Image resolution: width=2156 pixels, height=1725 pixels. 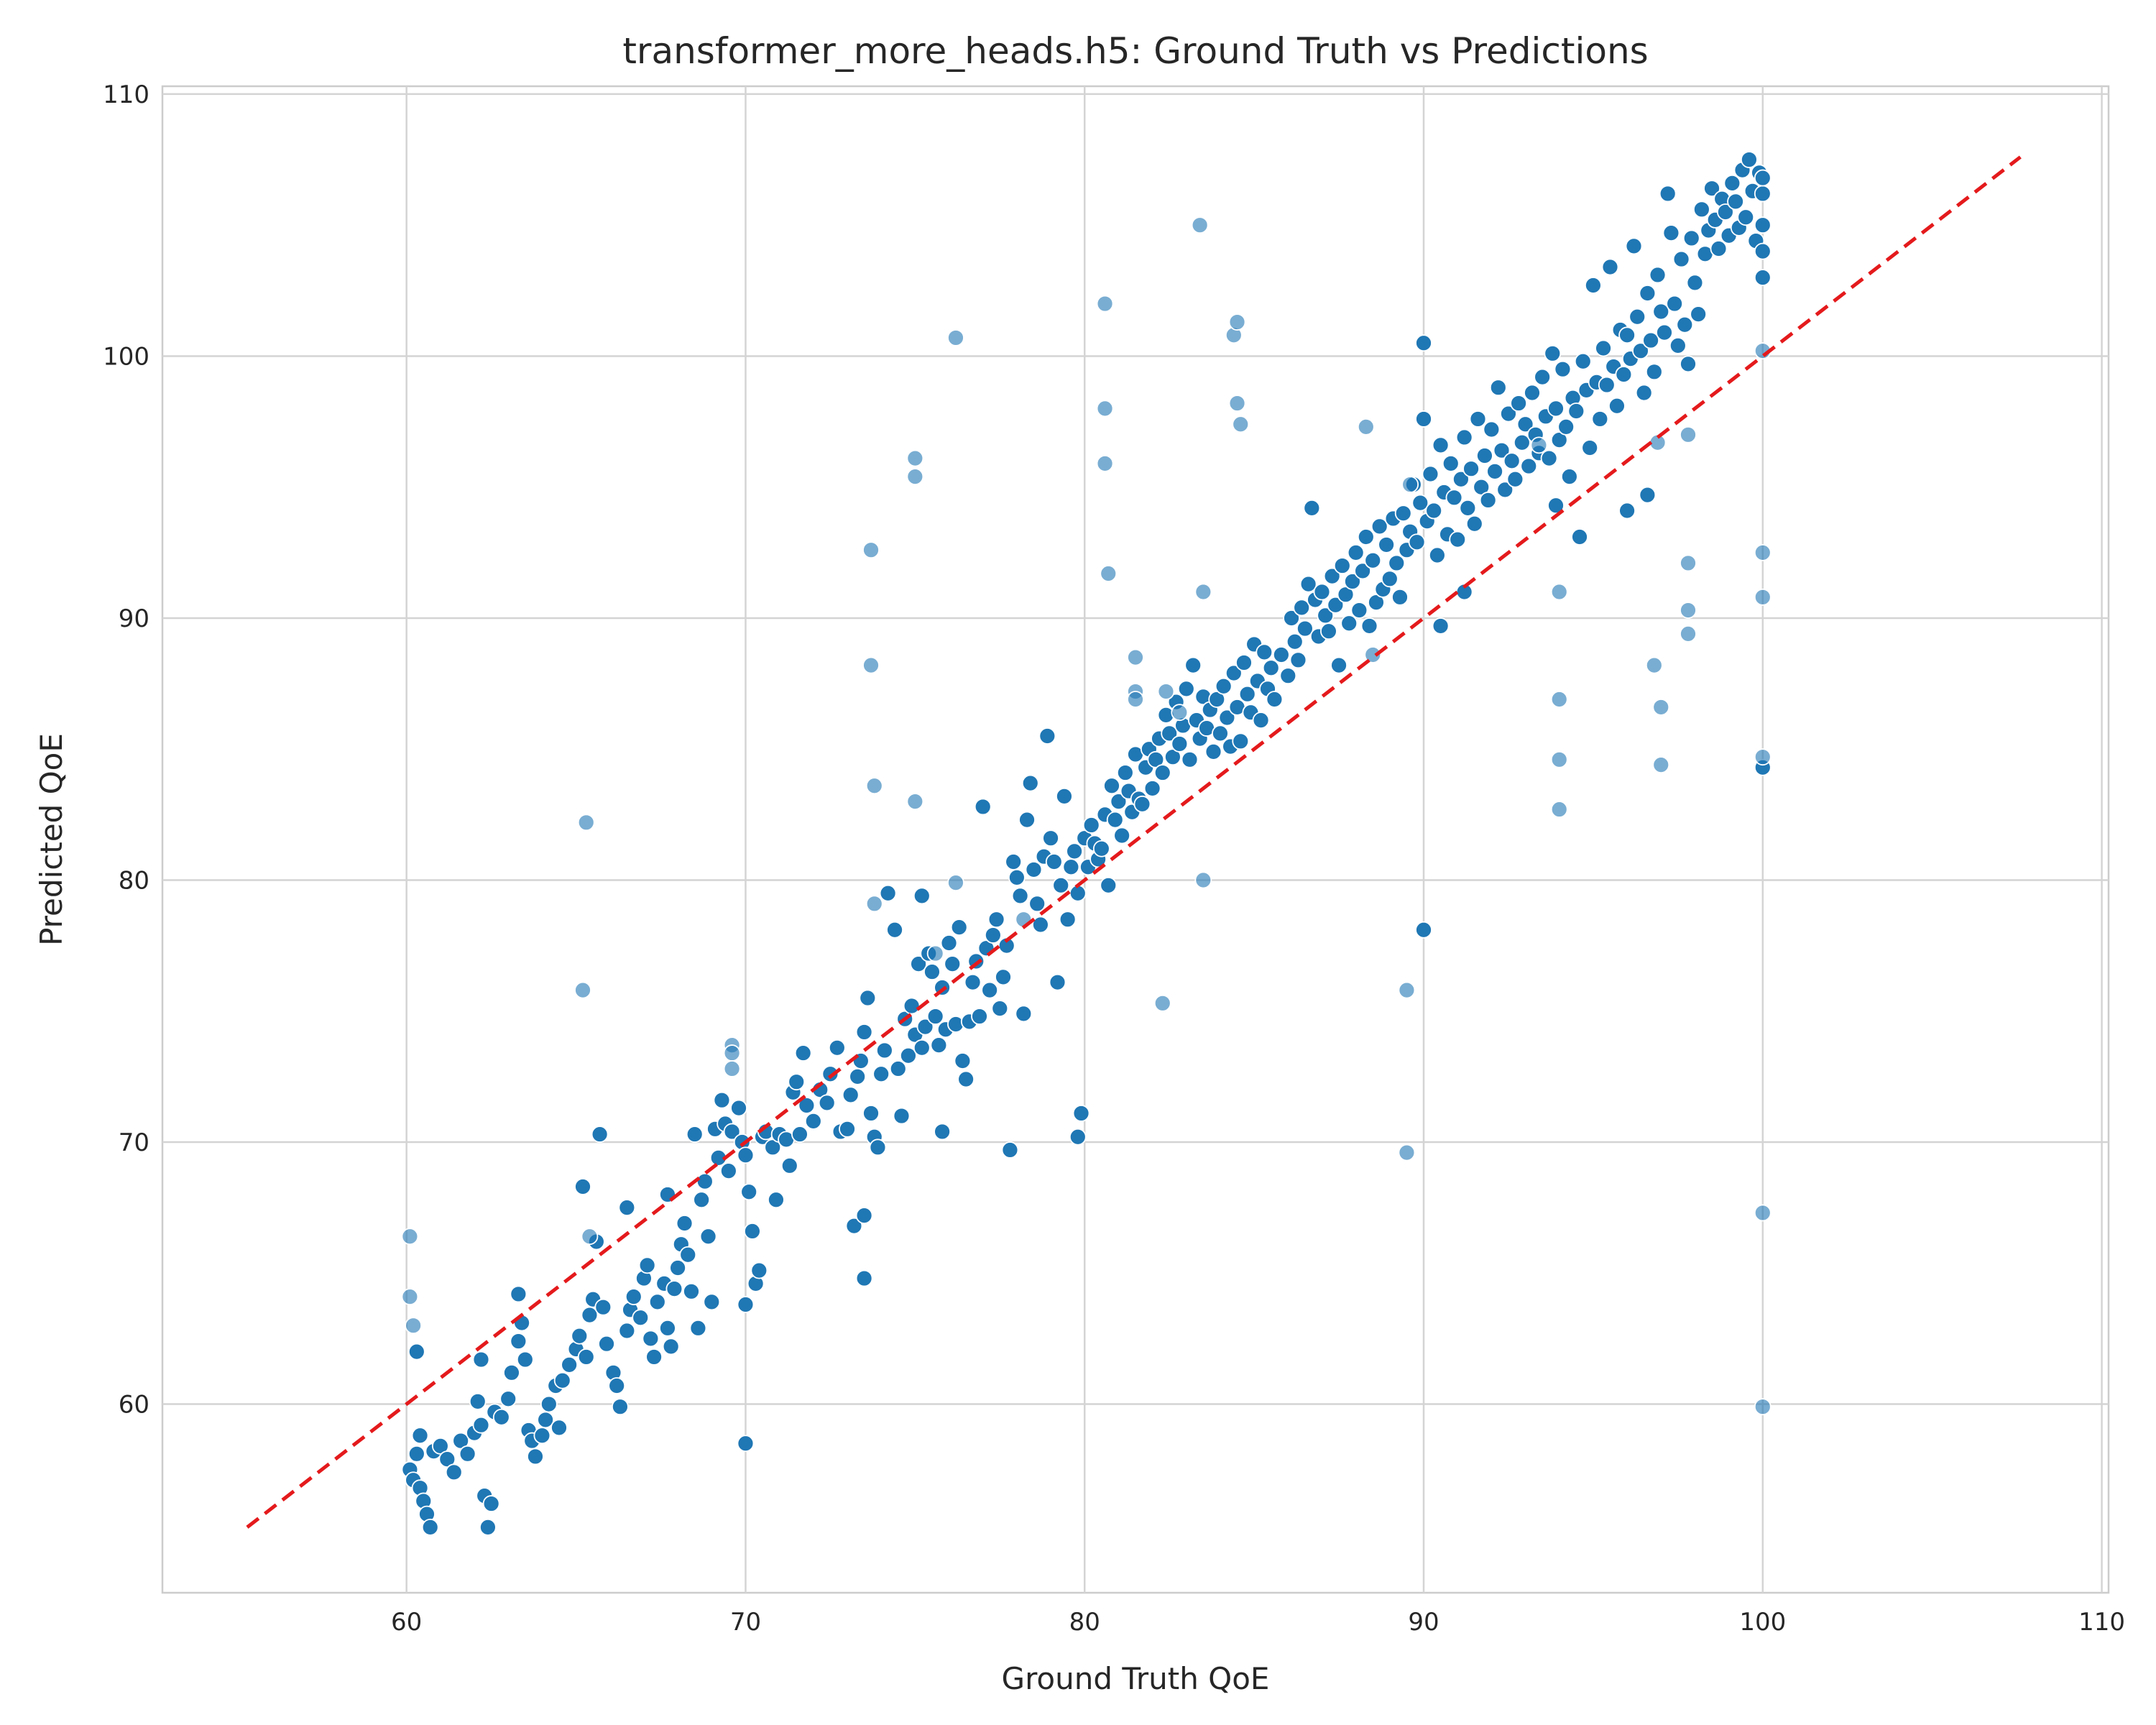 What do you see at coordinates (126, 356) in the screenshot?
I see `y-tick-label: 100` at bounding box center [126, 356].